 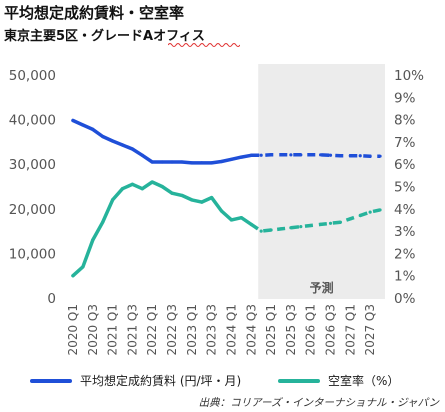 What do you see at coordinates (113, 329) in the screenshot?
I see `x-axis-tick-label: 2021 Q1` at bounding box center [113, 329].